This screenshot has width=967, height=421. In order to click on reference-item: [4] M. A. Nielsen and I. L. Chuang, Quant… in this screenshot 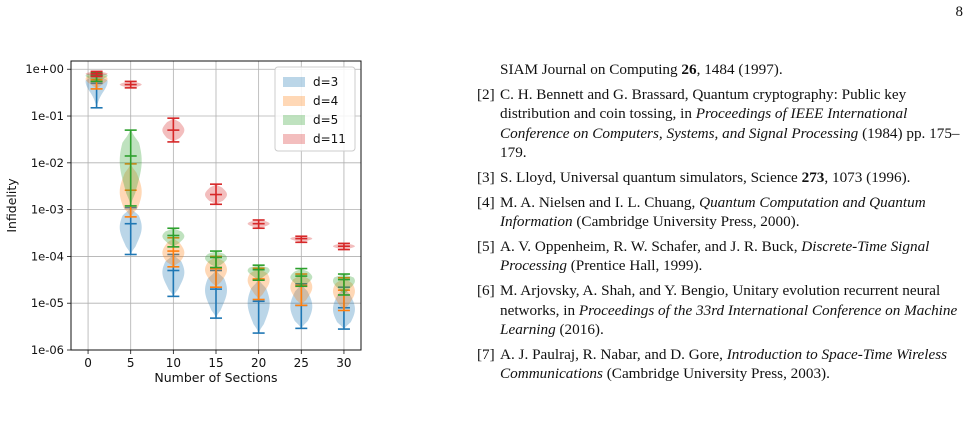, I will do `click(715, 212)`.